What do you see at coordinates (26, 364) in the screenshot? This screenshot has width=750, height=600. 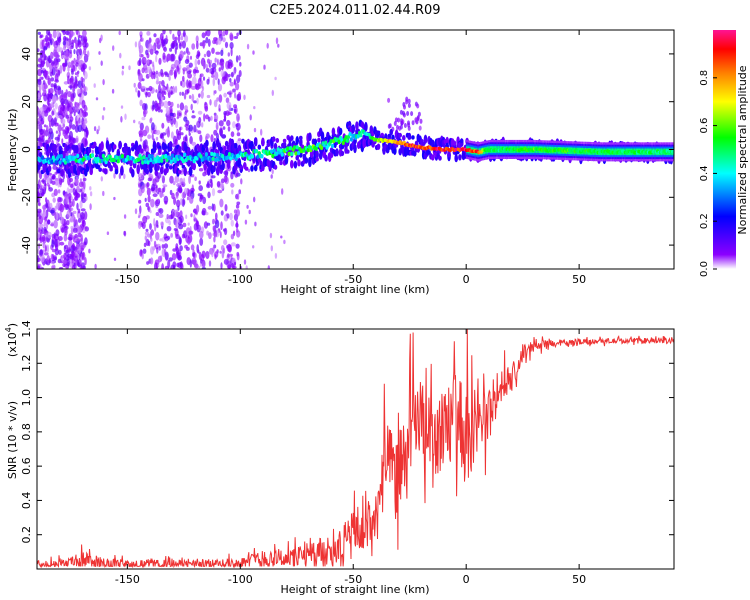 I see `snr-ytick-label: 1.2` at bounding box center [26, 364].